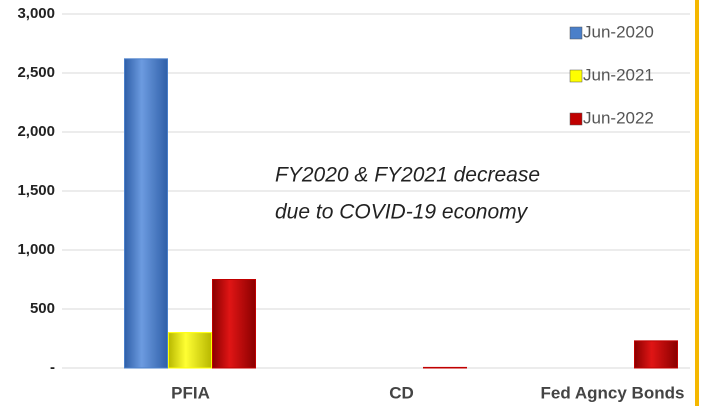 Image resolution: width=706 pixels, height=411 pixels. I want to click on legend-label: Jun-2021, so click(618, 74).